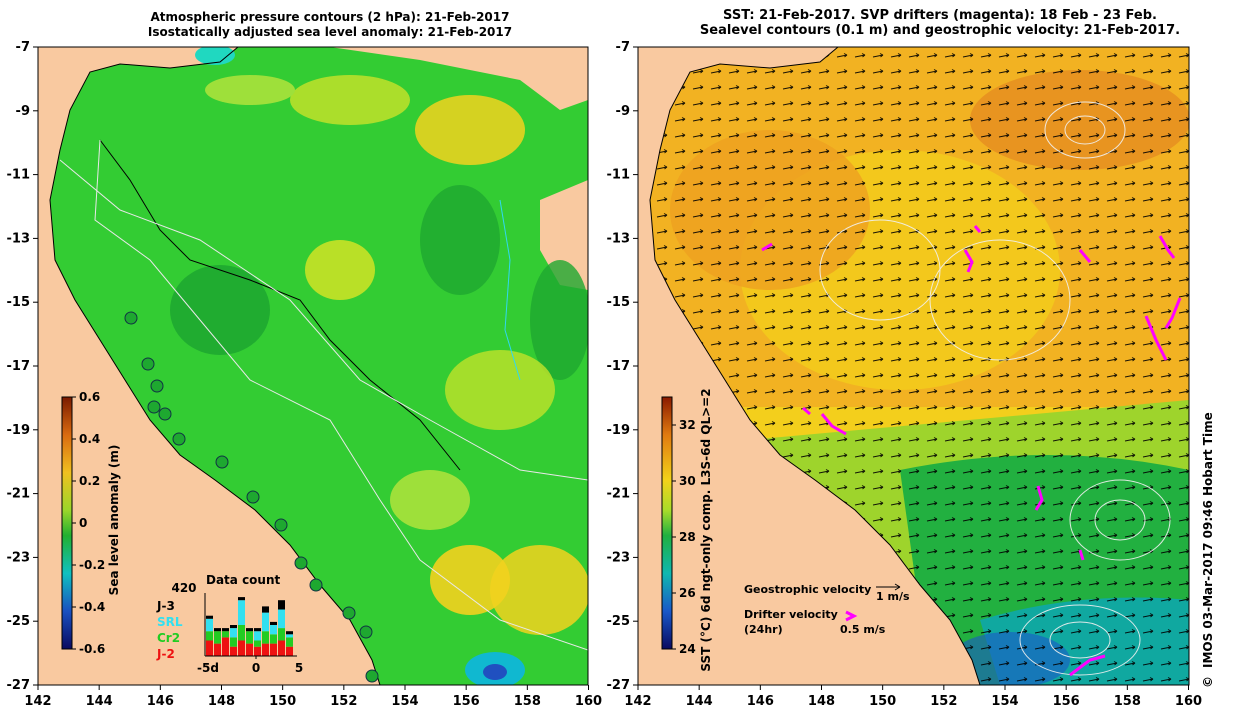  I want to click on sea-level-colorbar-label: Sea level anomaly (m), so click(114, 520).